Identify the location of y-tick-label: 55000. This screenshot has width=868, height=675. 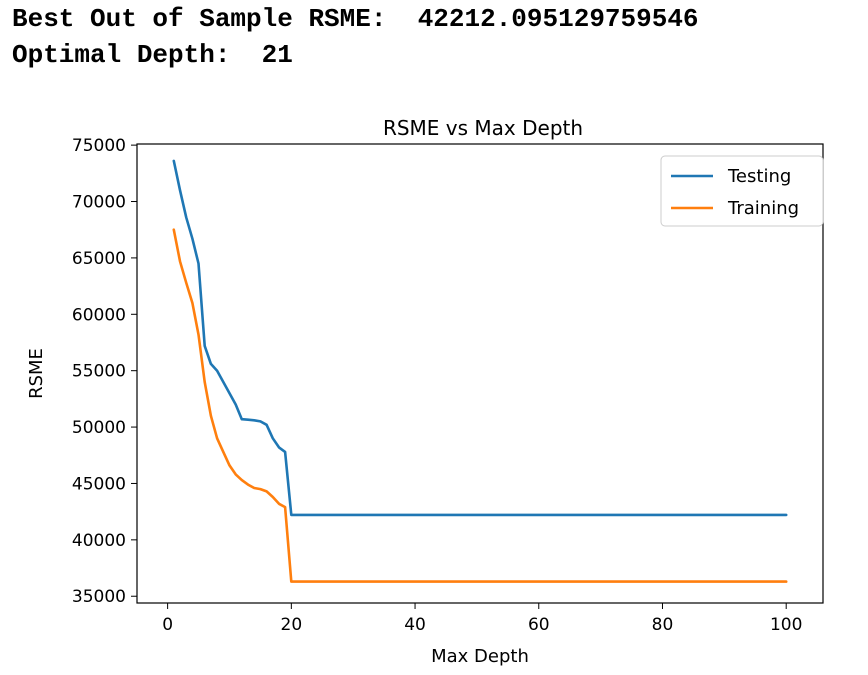
(99, 372).